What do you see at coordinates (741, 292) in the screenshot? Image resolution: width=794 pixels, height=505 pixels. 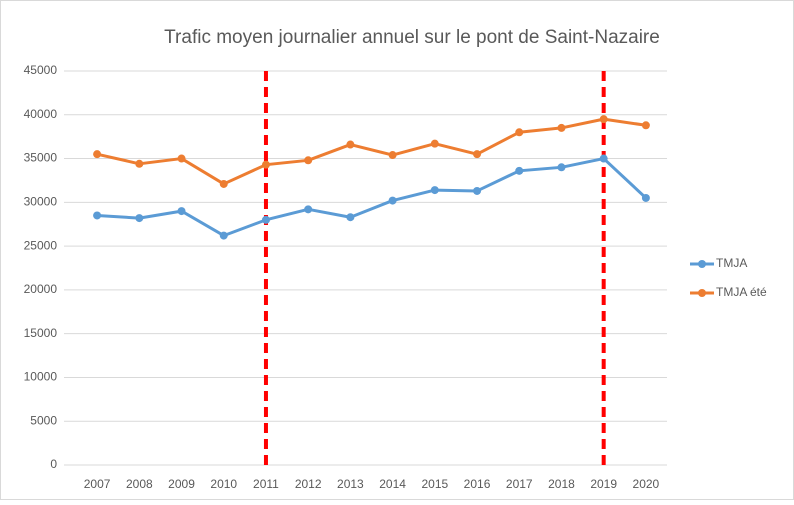 I see `legend-label: TMJA été` at bounding box center [741, 292].